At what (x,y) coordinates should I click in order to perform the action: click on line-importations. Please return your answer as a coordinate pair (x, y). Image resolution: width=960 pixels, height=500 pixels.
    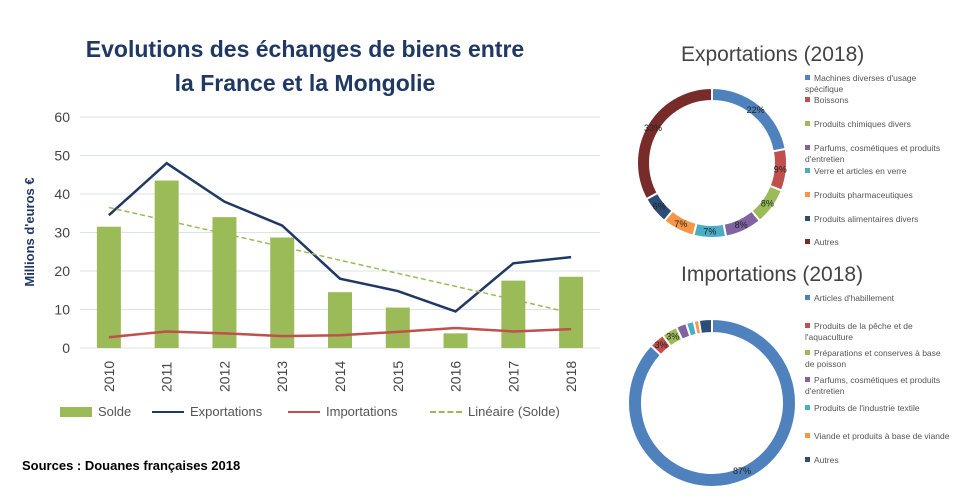
    Looking at the image, I should click on (340, 332).